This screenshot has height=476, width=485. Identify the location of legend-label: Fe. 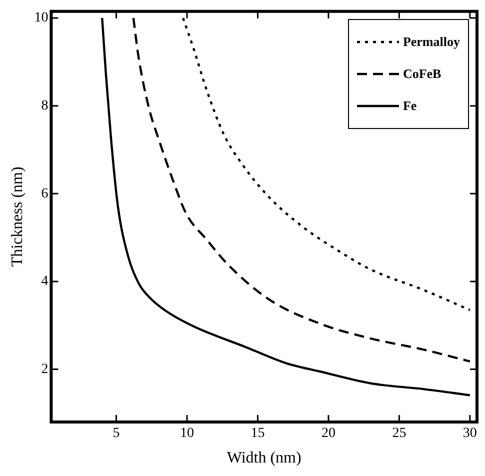
(409, 106).